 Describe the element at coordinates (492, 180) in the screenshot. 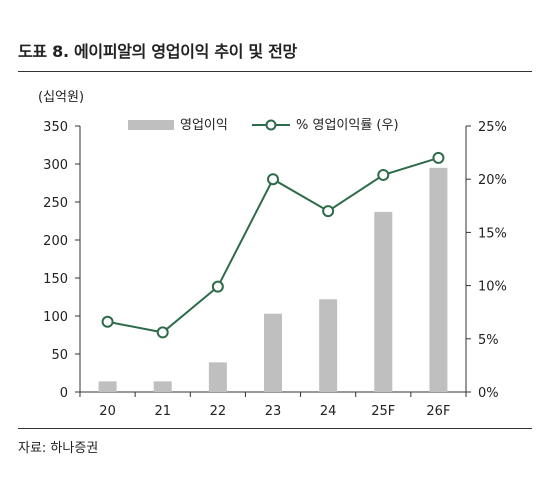

I see `right-tick-label: 20%` at that location.